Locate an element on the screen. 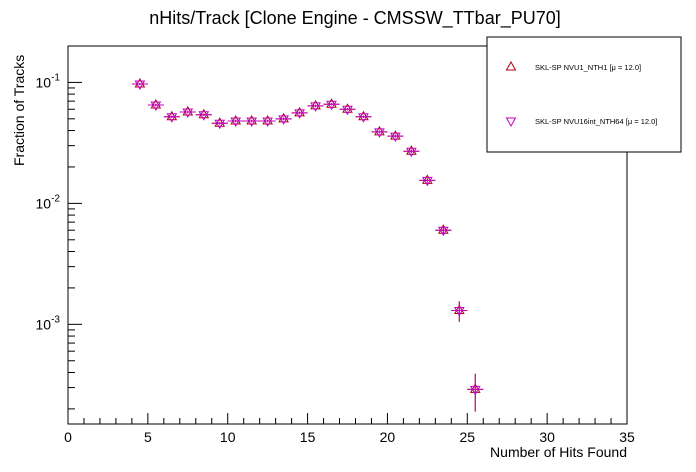 The image size is (696, 472). x-tick-label: 5 is located at coordinates (148, 437).